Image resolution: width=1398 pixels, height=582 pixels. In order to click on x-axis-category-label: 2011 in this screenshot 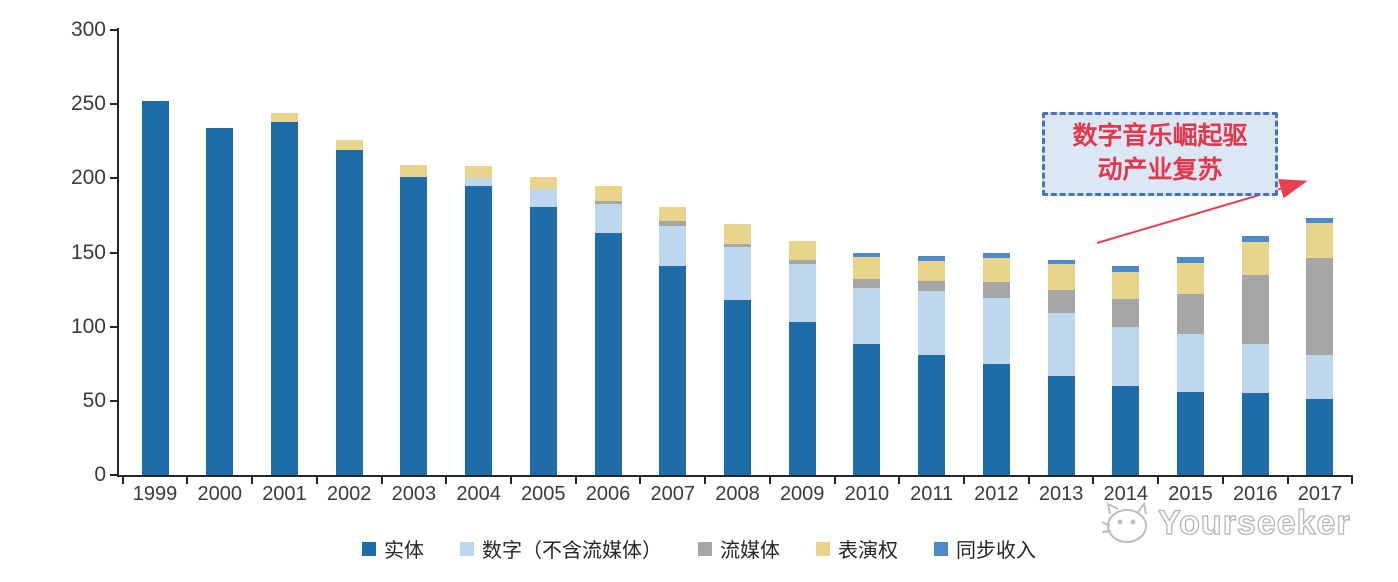, I will do `click(932, 494)`.